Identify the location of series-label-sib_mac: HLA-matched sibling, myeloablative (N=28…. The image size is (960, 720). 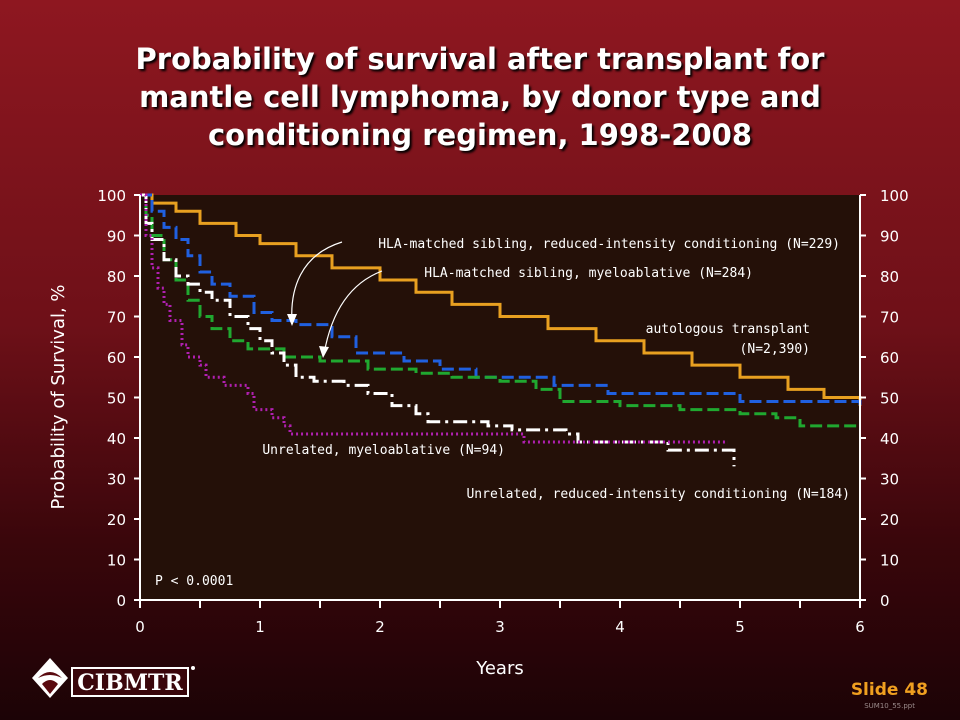
(588, 273).